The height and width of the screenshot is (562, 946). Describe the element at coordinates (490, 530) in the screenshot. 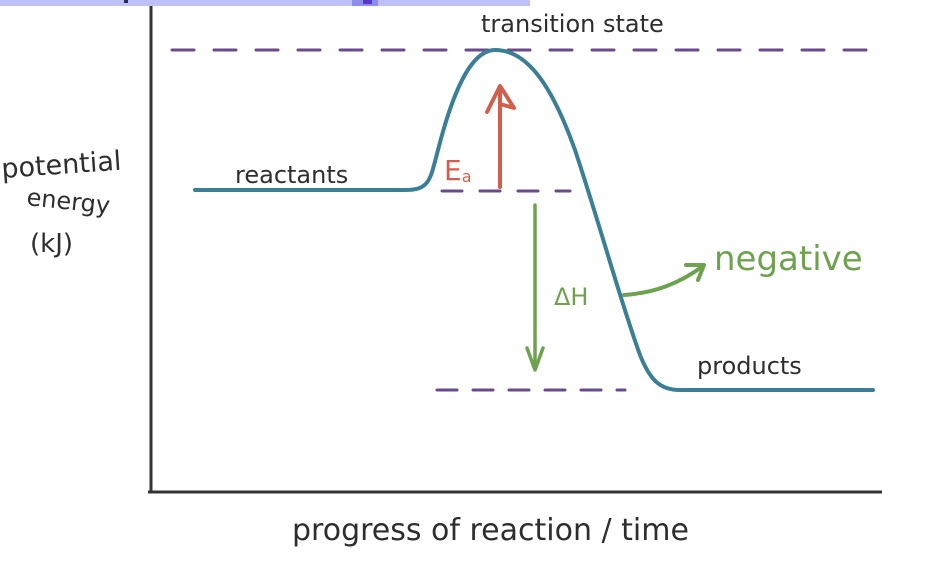

I see `x-axis-label: progress of reaction / time` at that location.